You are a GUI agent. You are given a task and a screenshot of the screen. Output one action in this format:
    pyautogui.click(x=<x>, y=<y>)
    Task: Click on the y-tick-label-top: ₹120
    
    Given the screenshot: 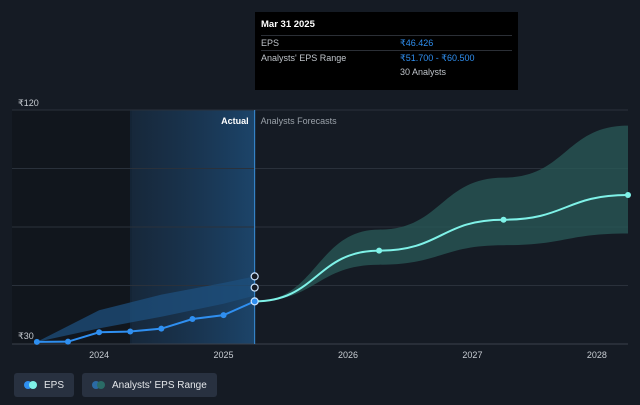 What is the action you would take?
    pyautogui.click(x=28, y=103)
    